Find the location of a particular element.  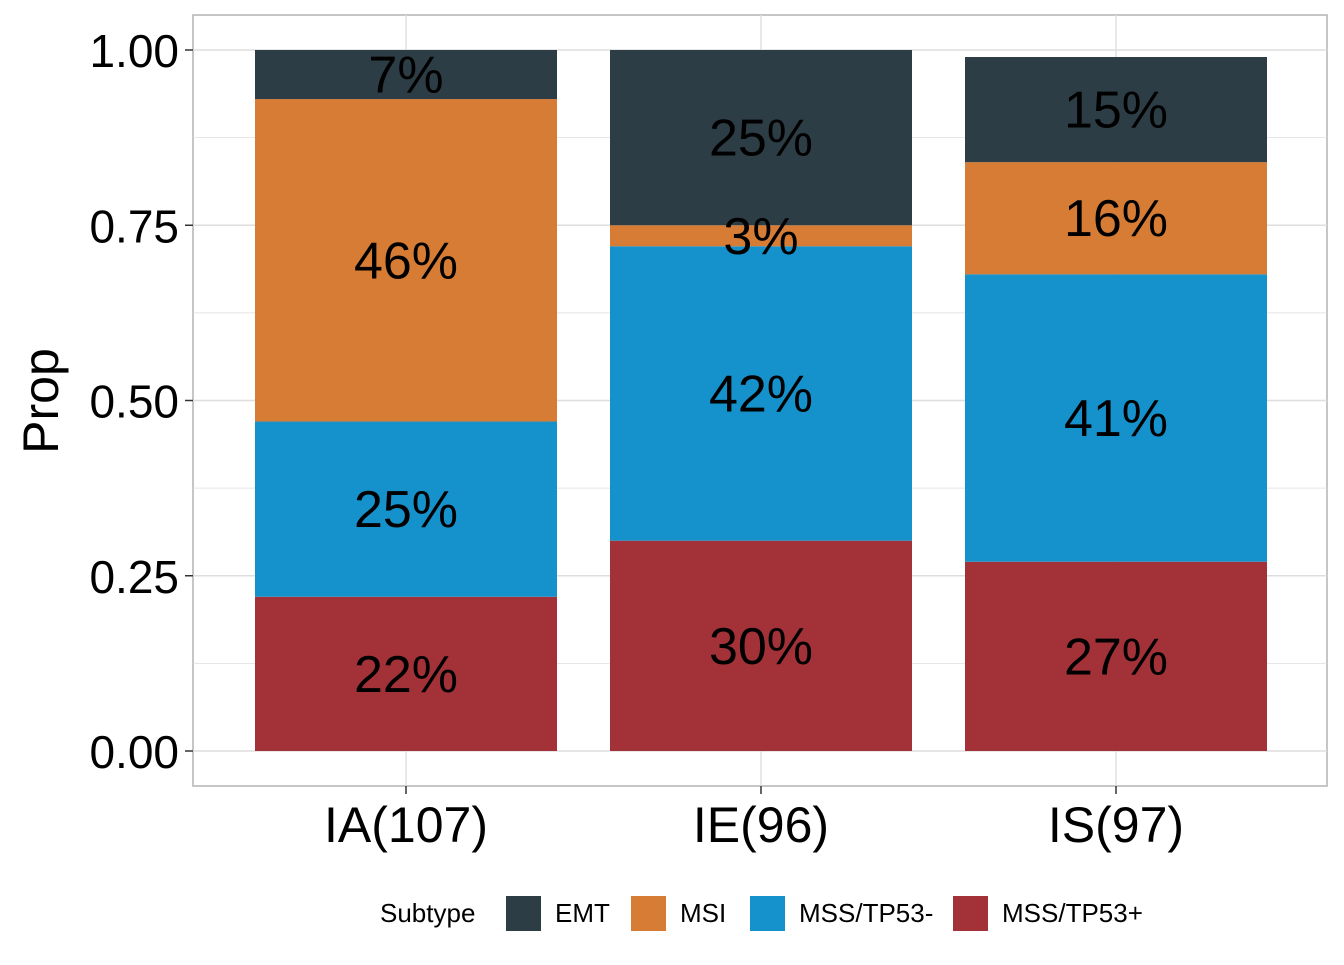

legend-label: MSI is located at coordinates (703, 913).